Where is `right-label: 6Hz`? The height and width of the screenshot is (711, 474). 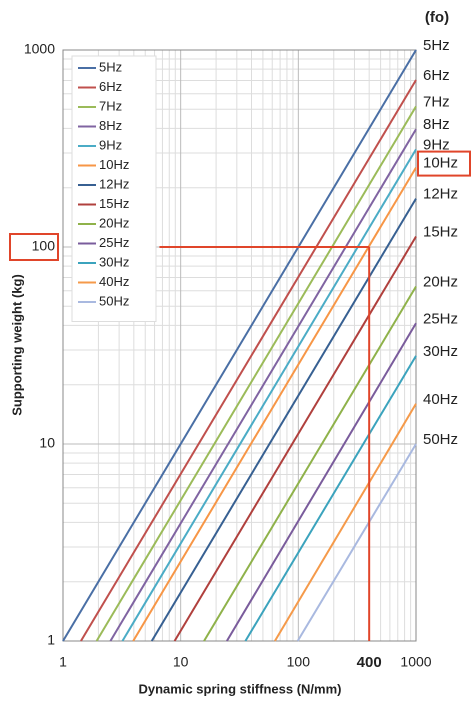 right-label: 6Hz is located at coordinates (436, 75).